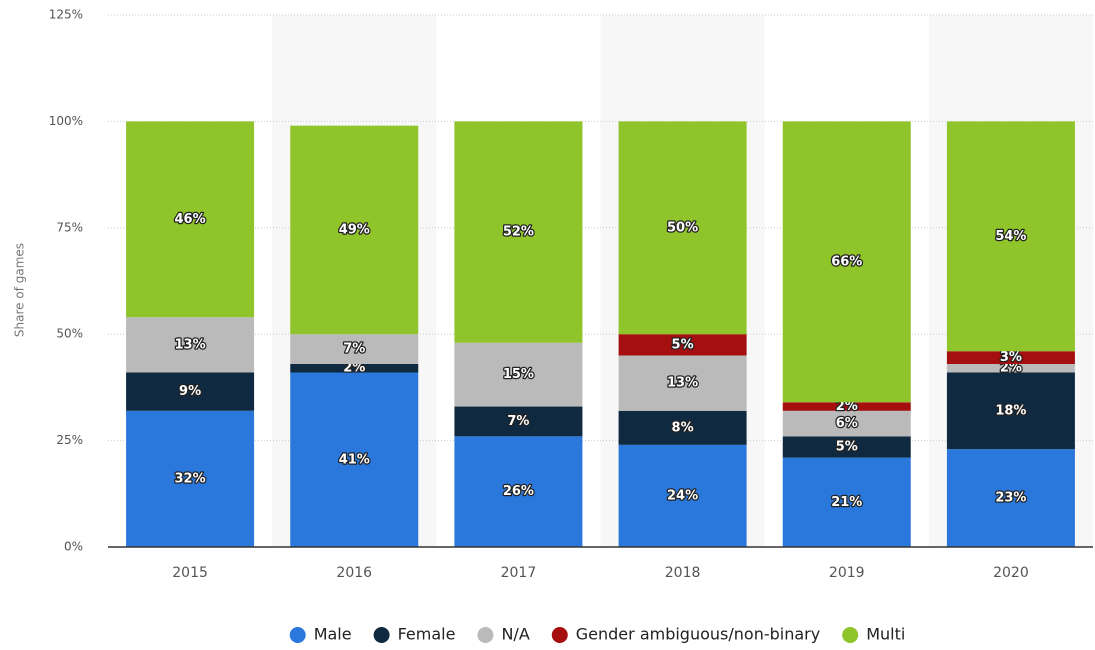  I want to click on legend-label: Gender ambiguous/non-binary, so click(698, 634).